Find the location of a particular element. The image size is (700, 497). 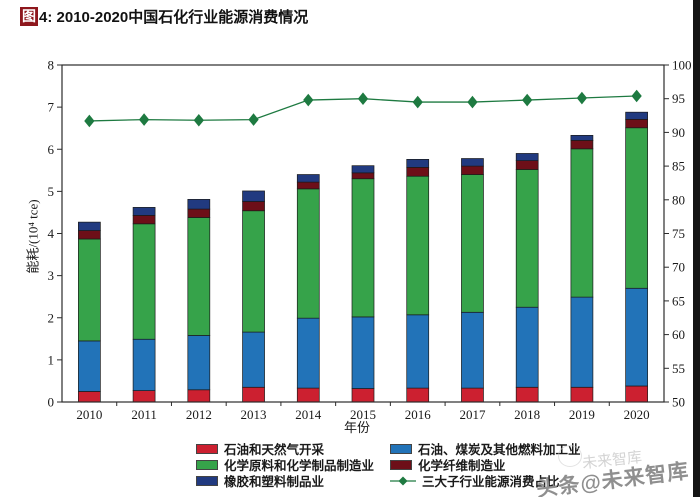

y-axis-tick-label-right: 95 is located at coordinates (678, 98).